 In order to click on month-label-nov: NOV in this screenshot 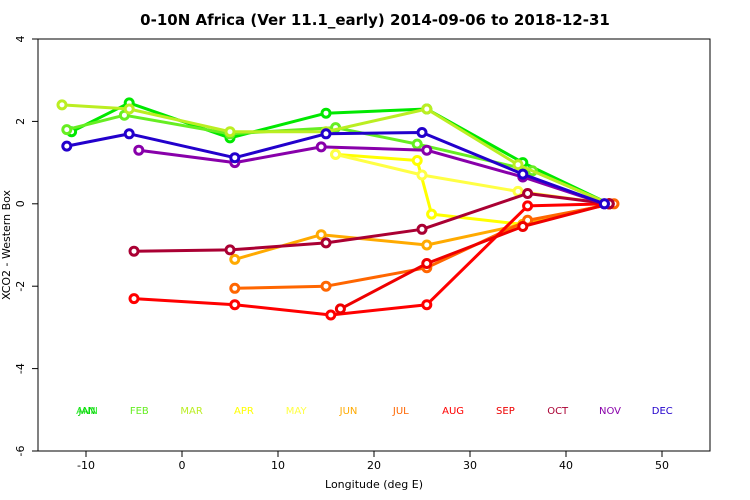, I will do `click(610, 411)`.